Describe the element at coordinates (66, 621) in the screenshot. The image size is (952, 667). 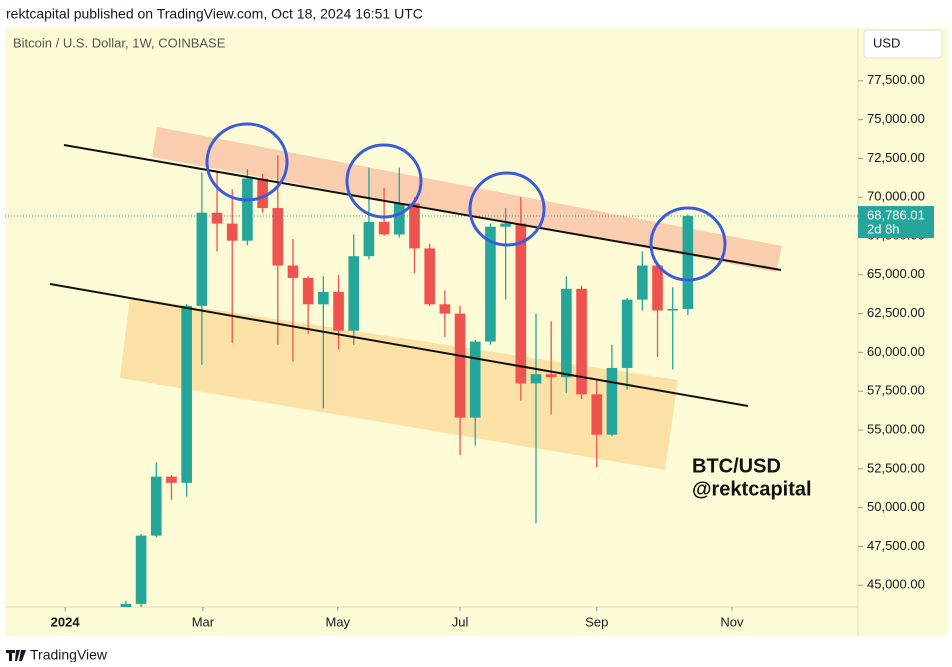
I see `x-tick-label: 2024` at that location.